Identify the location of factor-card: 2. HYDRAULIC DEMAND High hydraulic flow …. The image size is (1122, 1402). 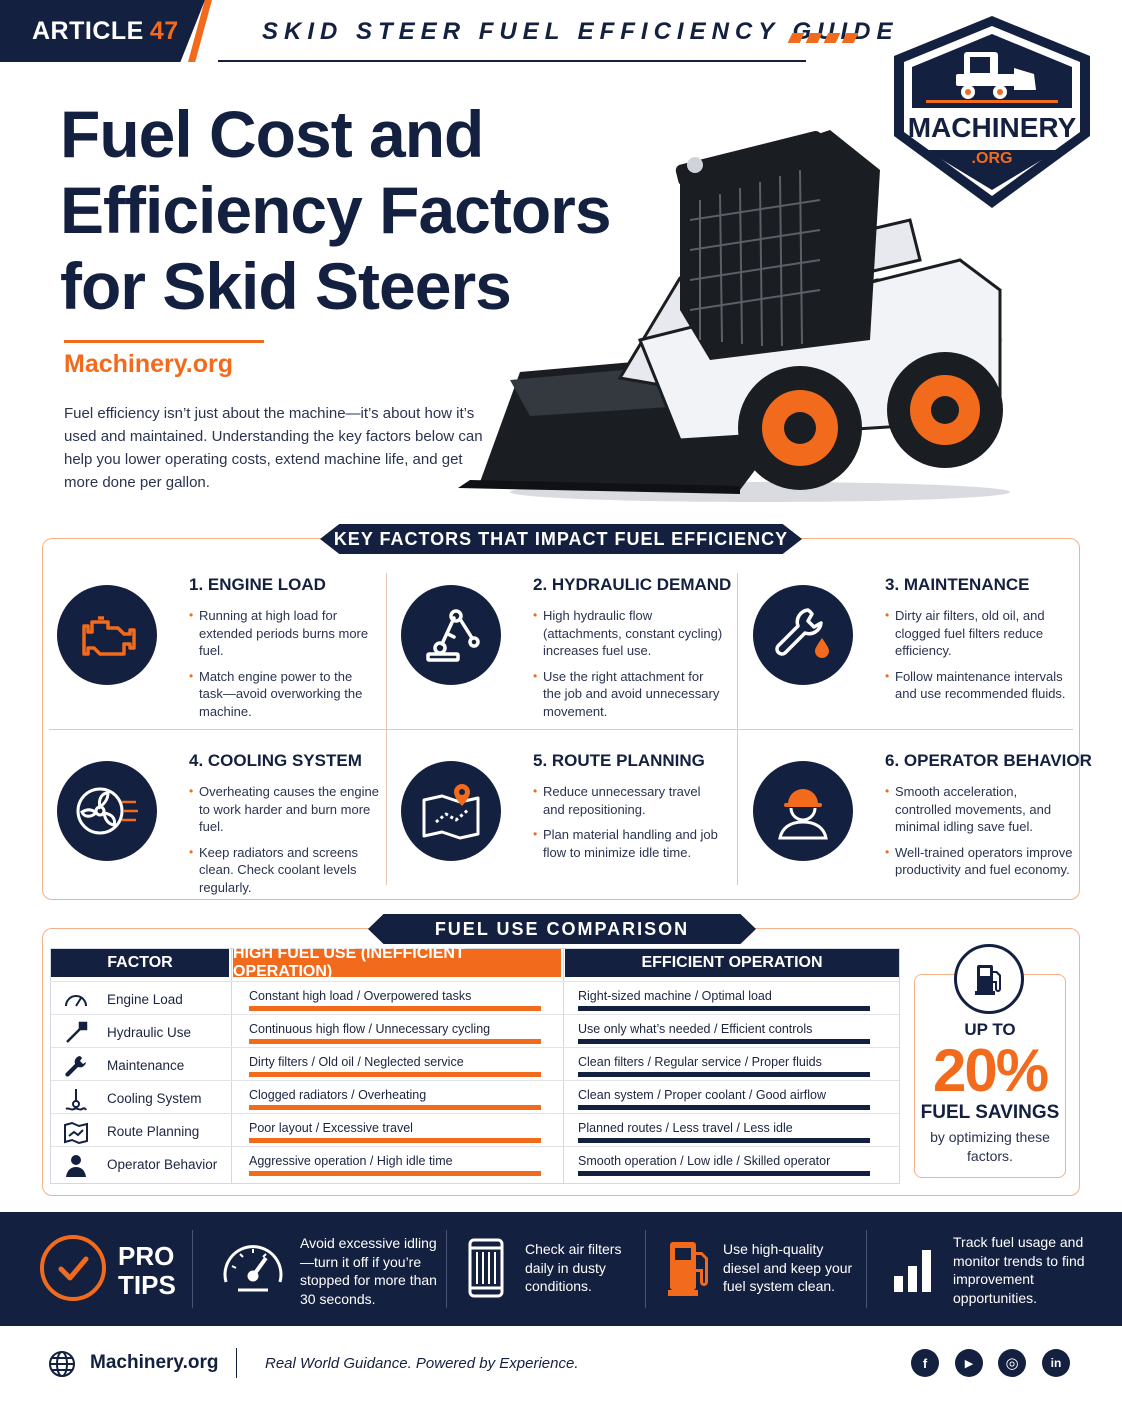
(559, 643).